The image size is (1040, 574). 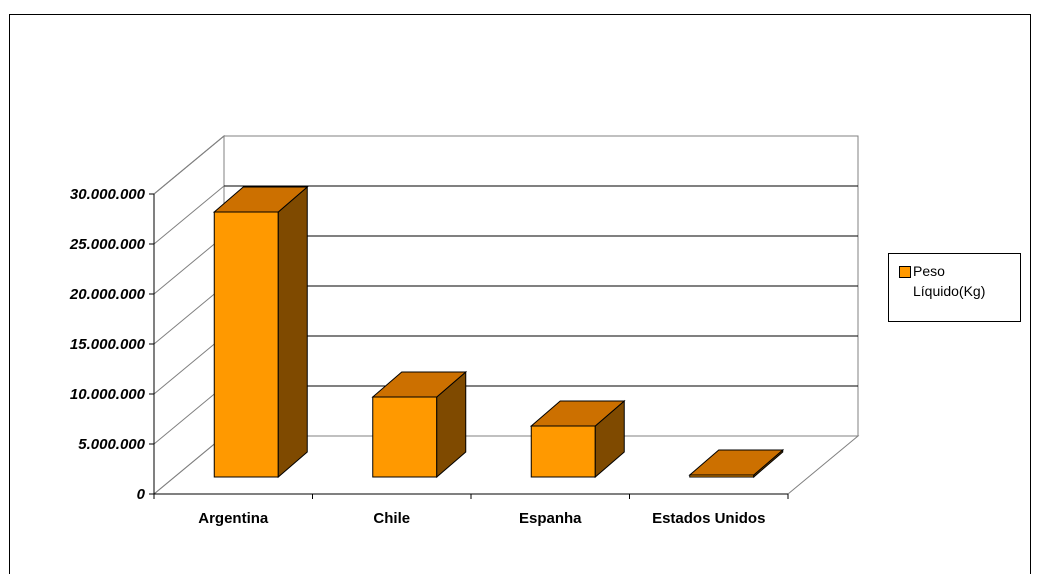 What do you see at coordinates (189, 165) in the screenshot?
I see `side-wall-top` at bounding box center [189, 165].